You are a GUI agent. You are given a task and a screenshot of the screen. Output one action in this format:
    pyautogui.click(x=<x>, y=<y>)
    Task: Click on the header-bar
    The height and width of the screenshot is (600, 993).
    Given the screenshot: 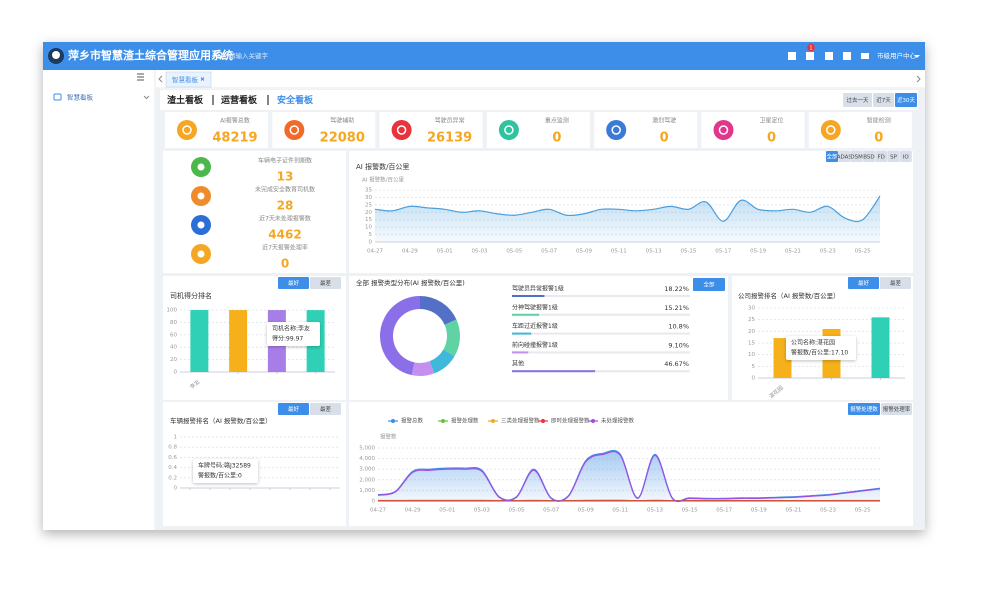 What is the action you would take?
    pyautogui.click(x=484, y=56)
    